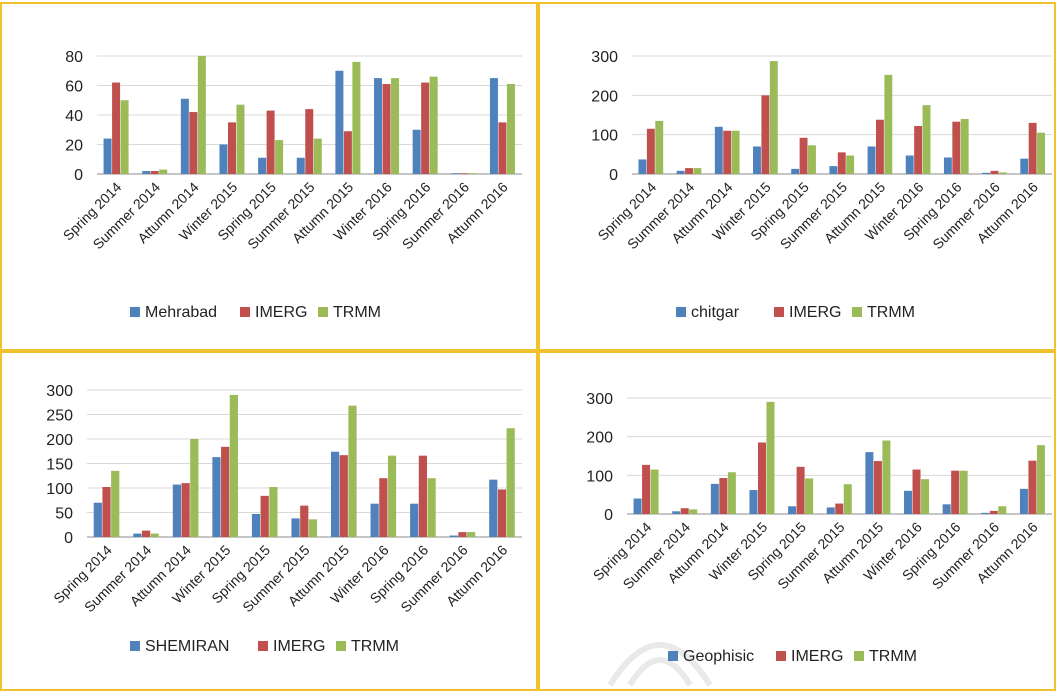 This screenshot has height=691, width=1056. Describe the element at coordinates (657, 556) in the screenshot. I see `x-tick-label: Summer 2014` at that location.